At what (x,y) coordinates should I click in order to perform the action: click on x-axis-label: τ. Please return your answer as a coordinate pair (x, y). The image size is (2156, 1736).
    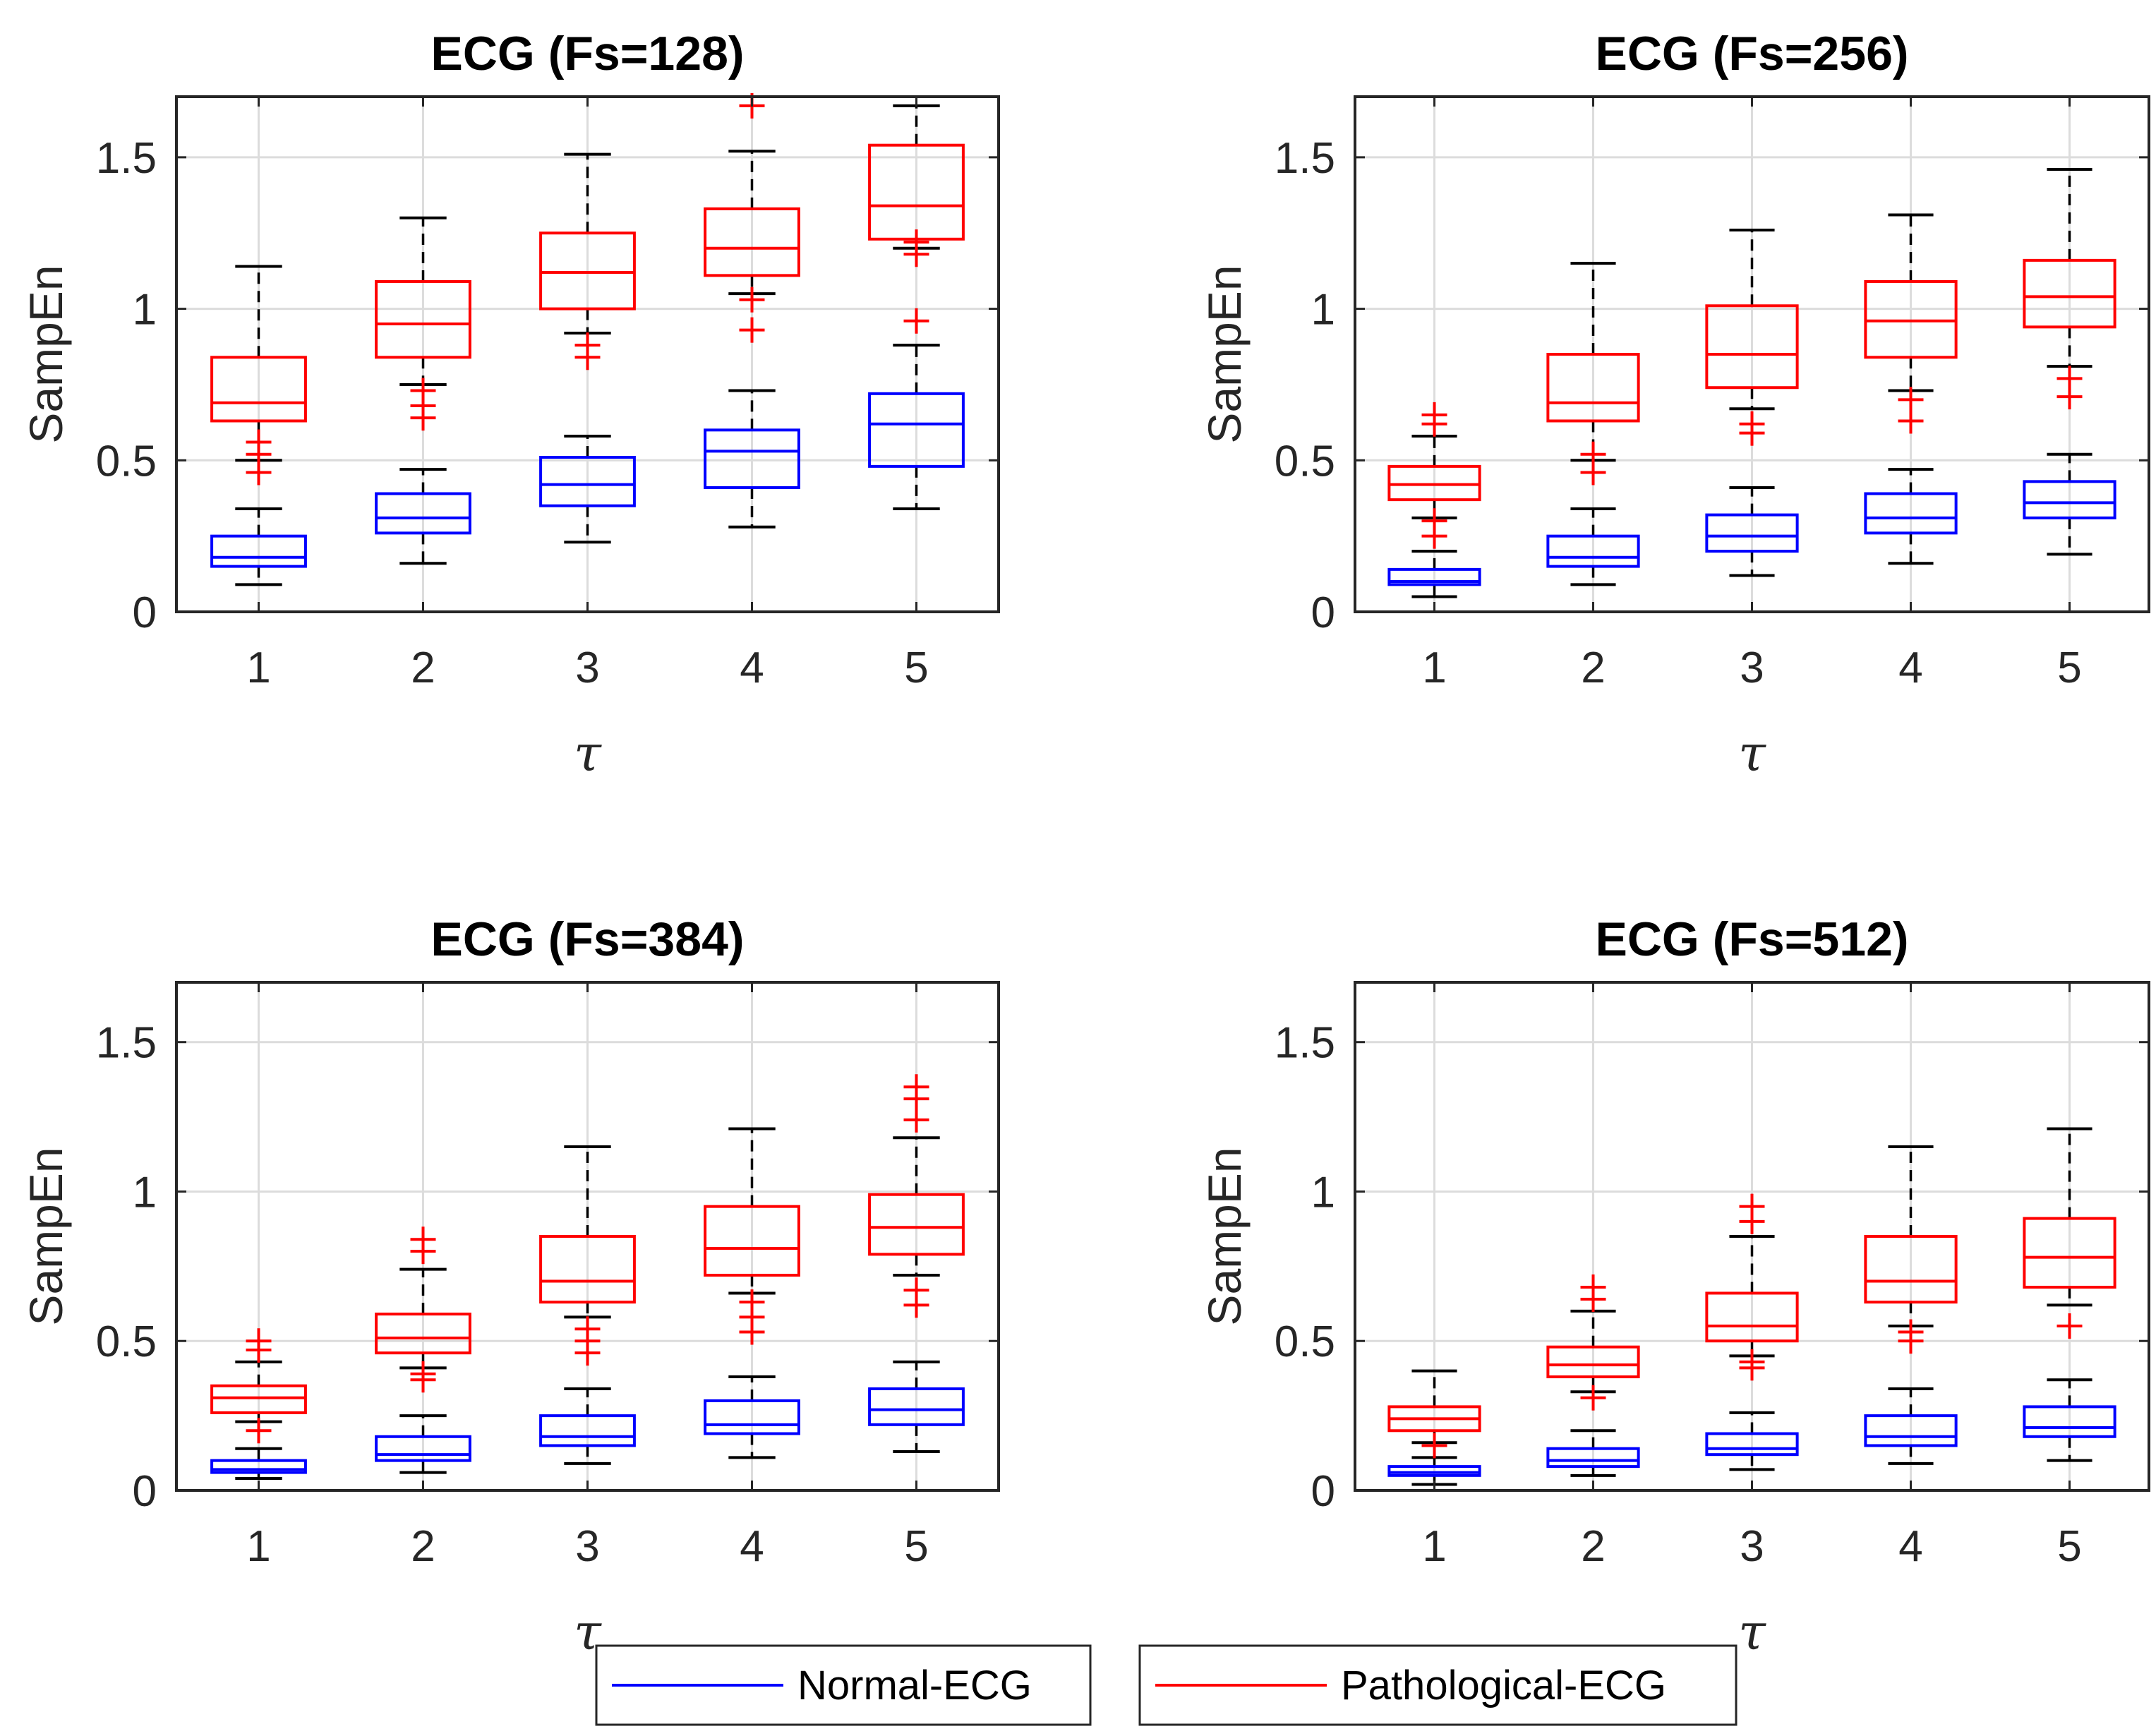
    Looking at the image, I should click on (1752, 754).